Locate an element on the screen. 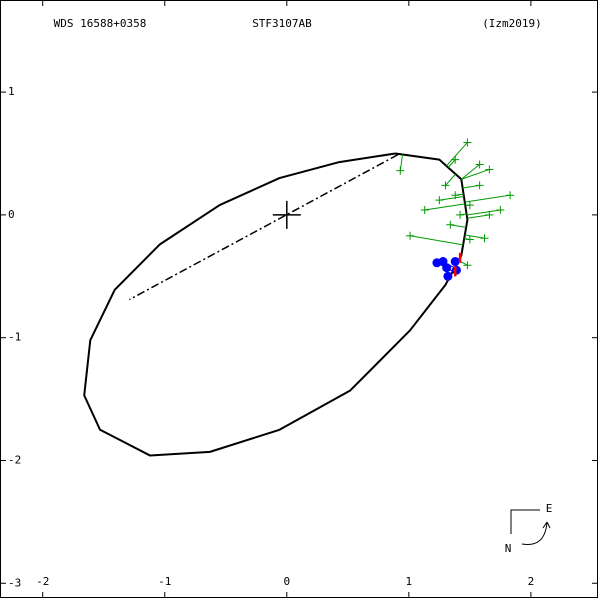 The width and height of the screenshot is (600, 600). primary-star is located at coordinates (286, 214).